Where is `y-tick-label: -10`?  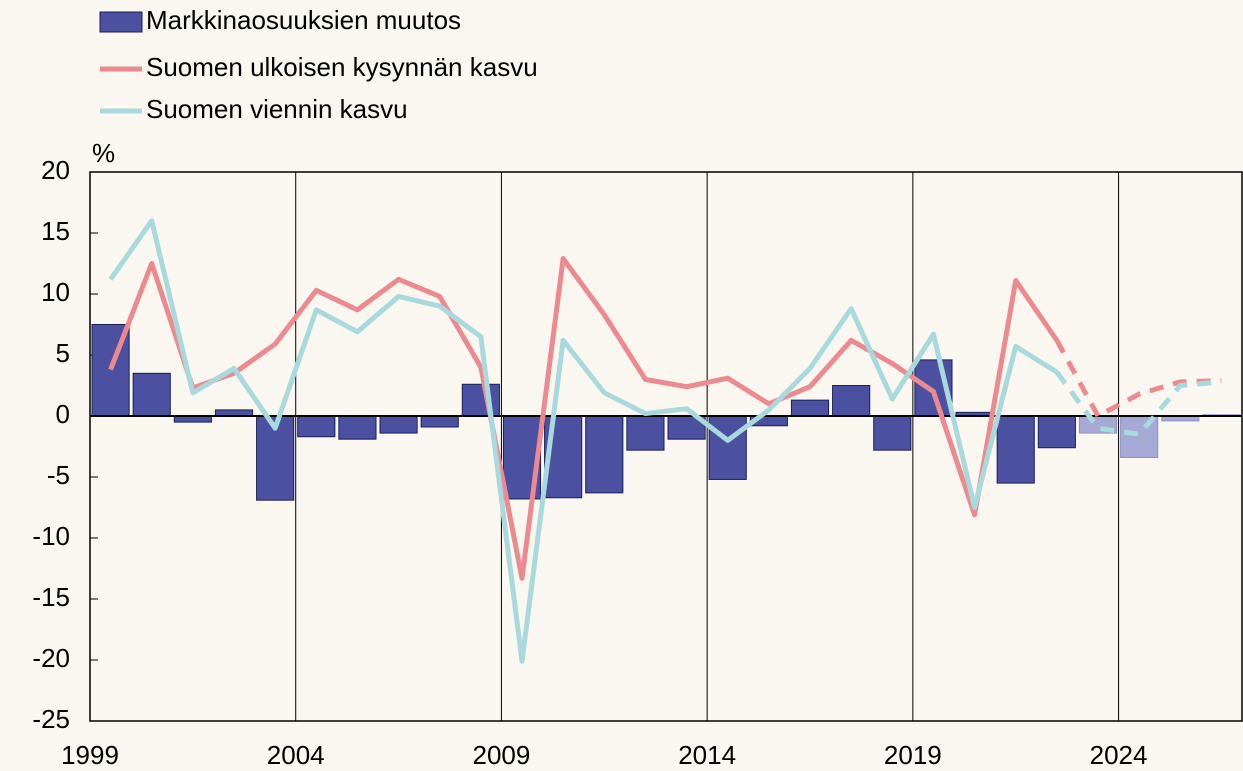 y-tick-label: -10 is located at coordinates (51, 536).